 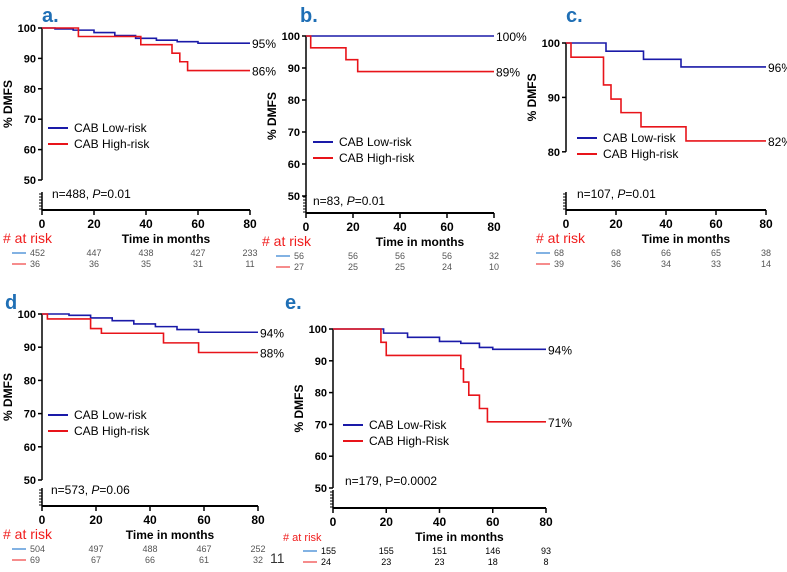 What do you see at coordinates (492, 551) in the screenshot?
I see `at-risk-count: 146` at bounding box center [492, 551].